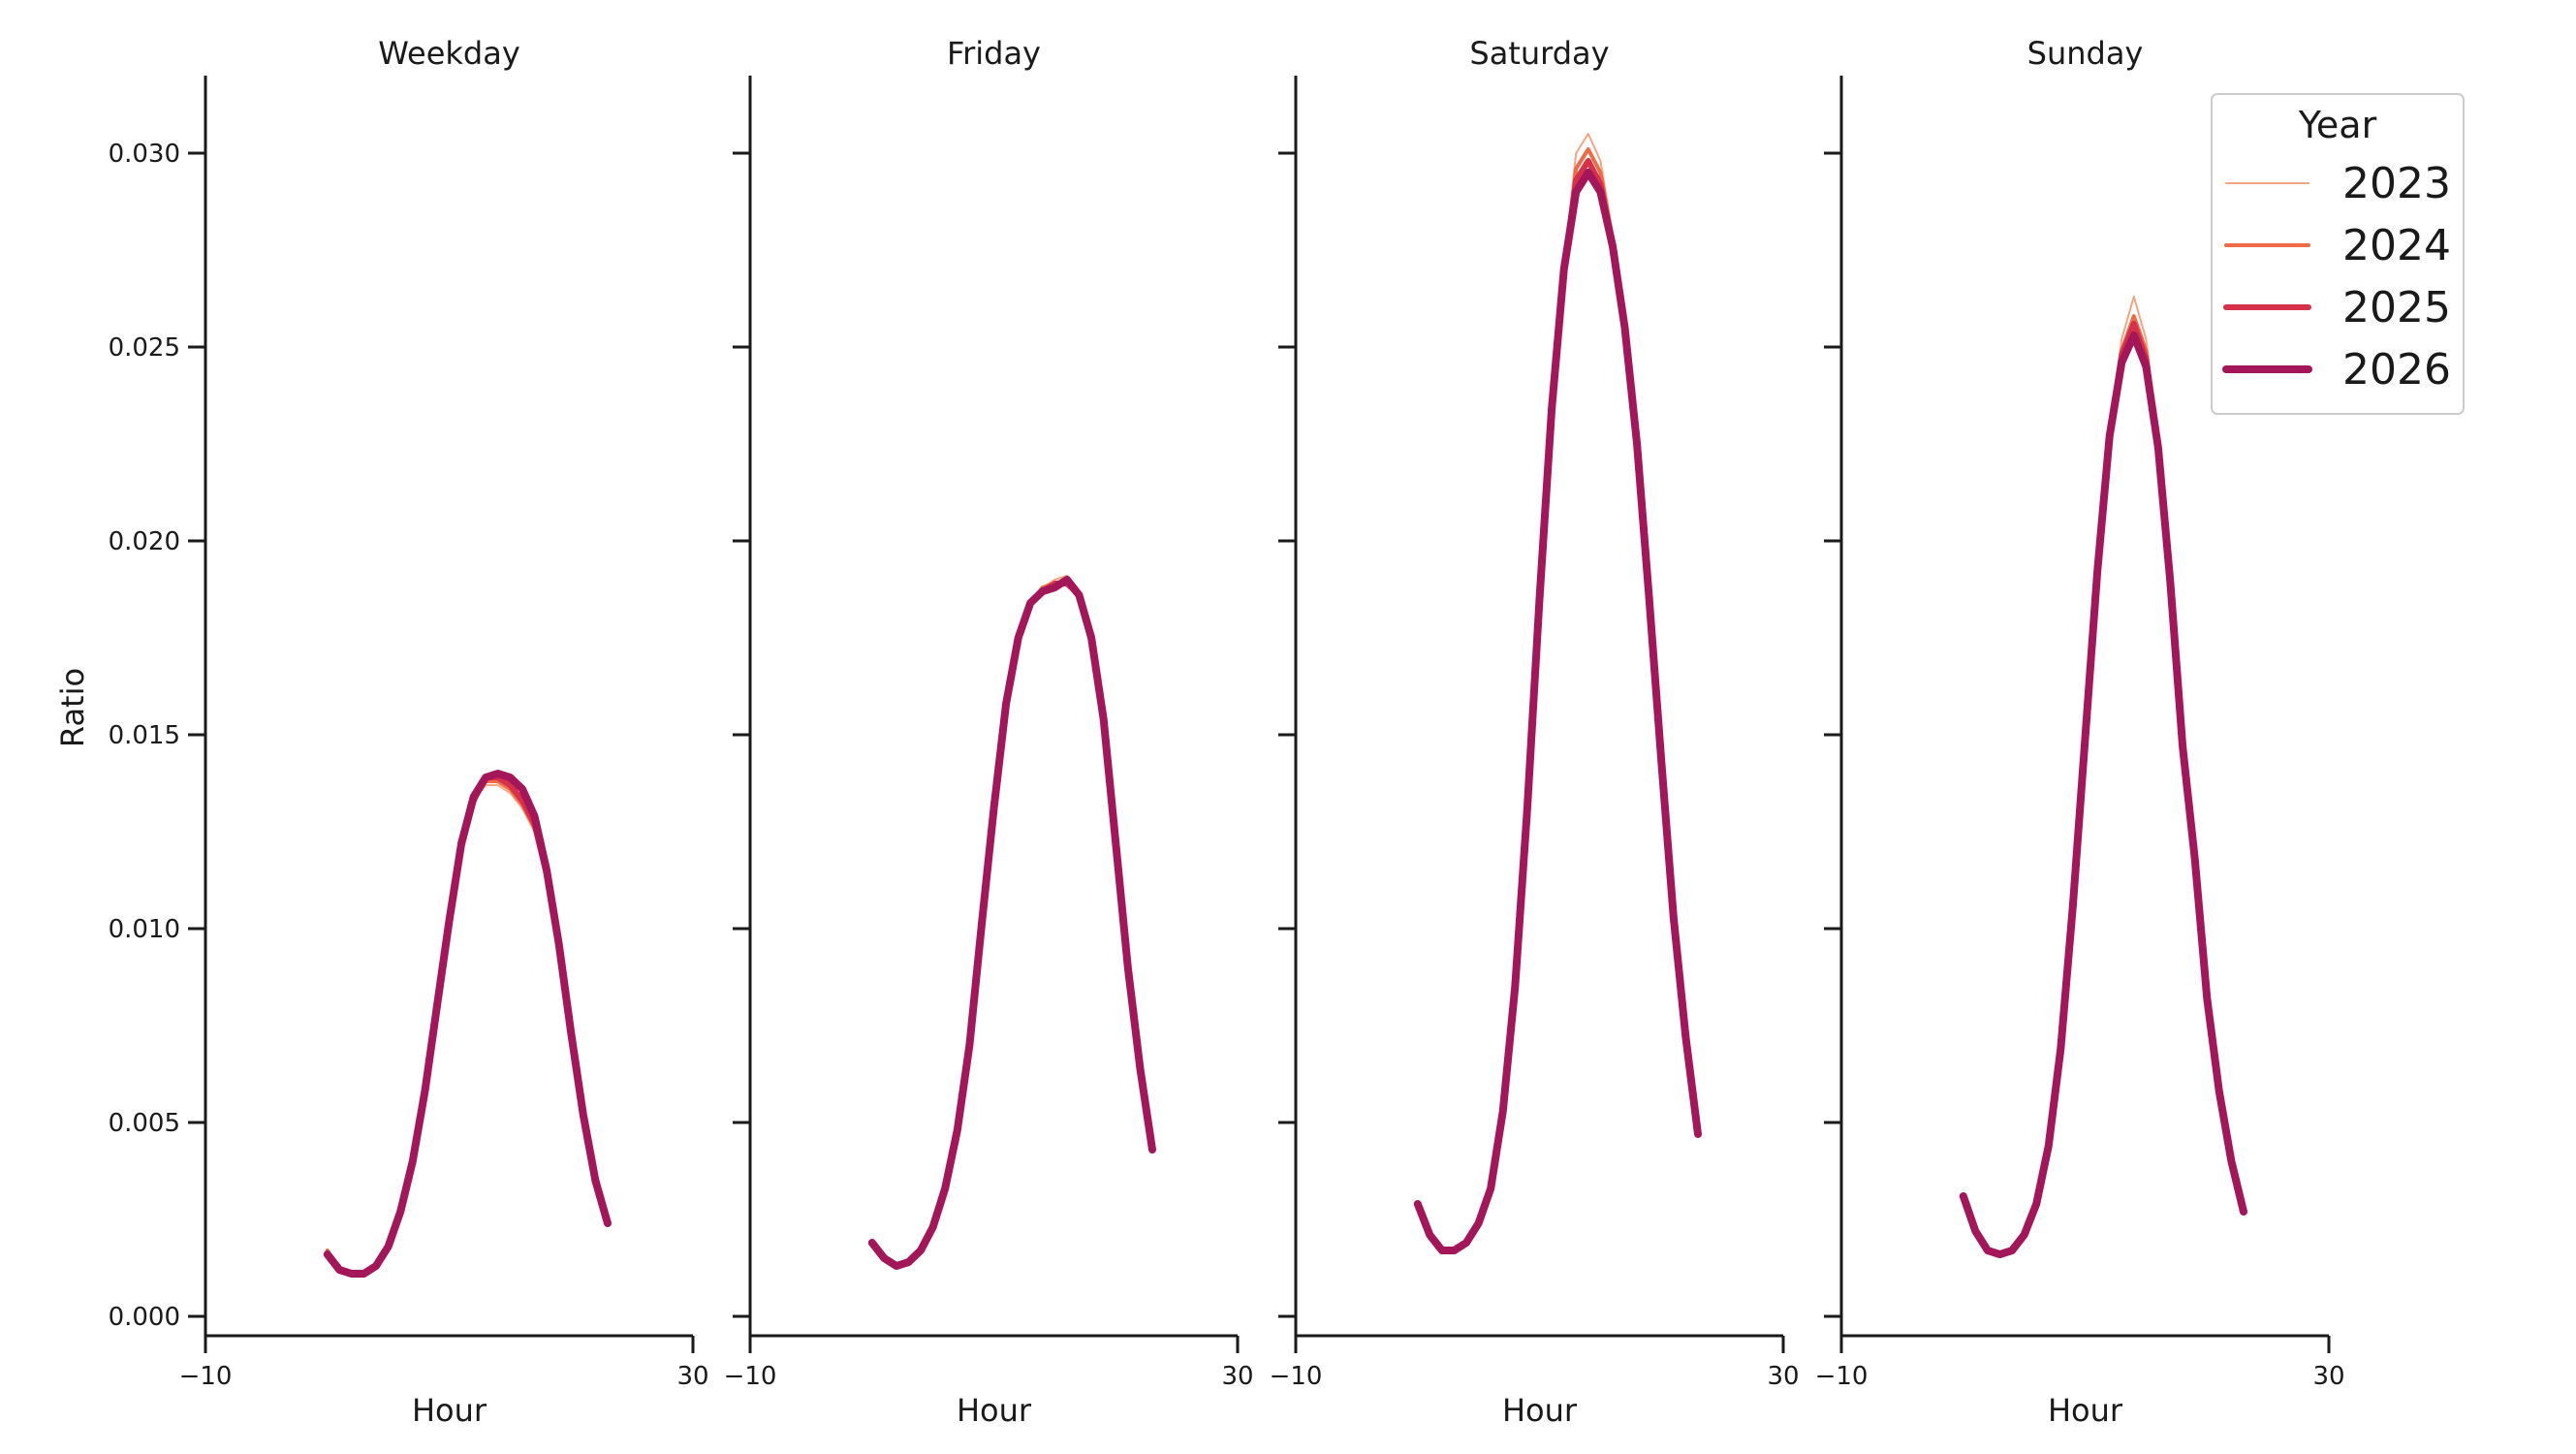 The image size is (2576, 1454). I want to click on legend: Year 2023 2024 2025 2026, so click(2338, 254).